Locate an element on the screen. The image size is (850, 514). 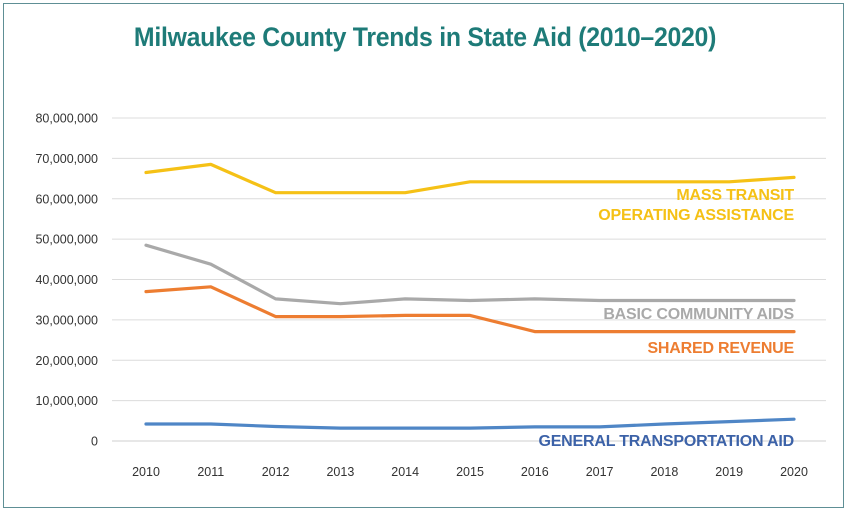
x-tick-label: 2020 is located at coordinates (794, 472).